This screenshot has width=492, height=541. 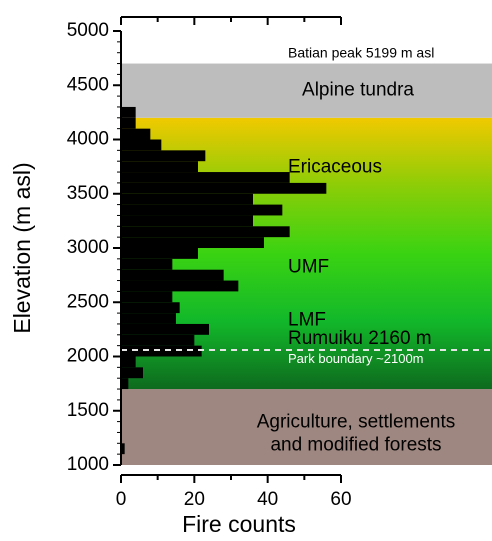 I want to click on y-tick-label-5000: 5000, so click(x=88, y=30).